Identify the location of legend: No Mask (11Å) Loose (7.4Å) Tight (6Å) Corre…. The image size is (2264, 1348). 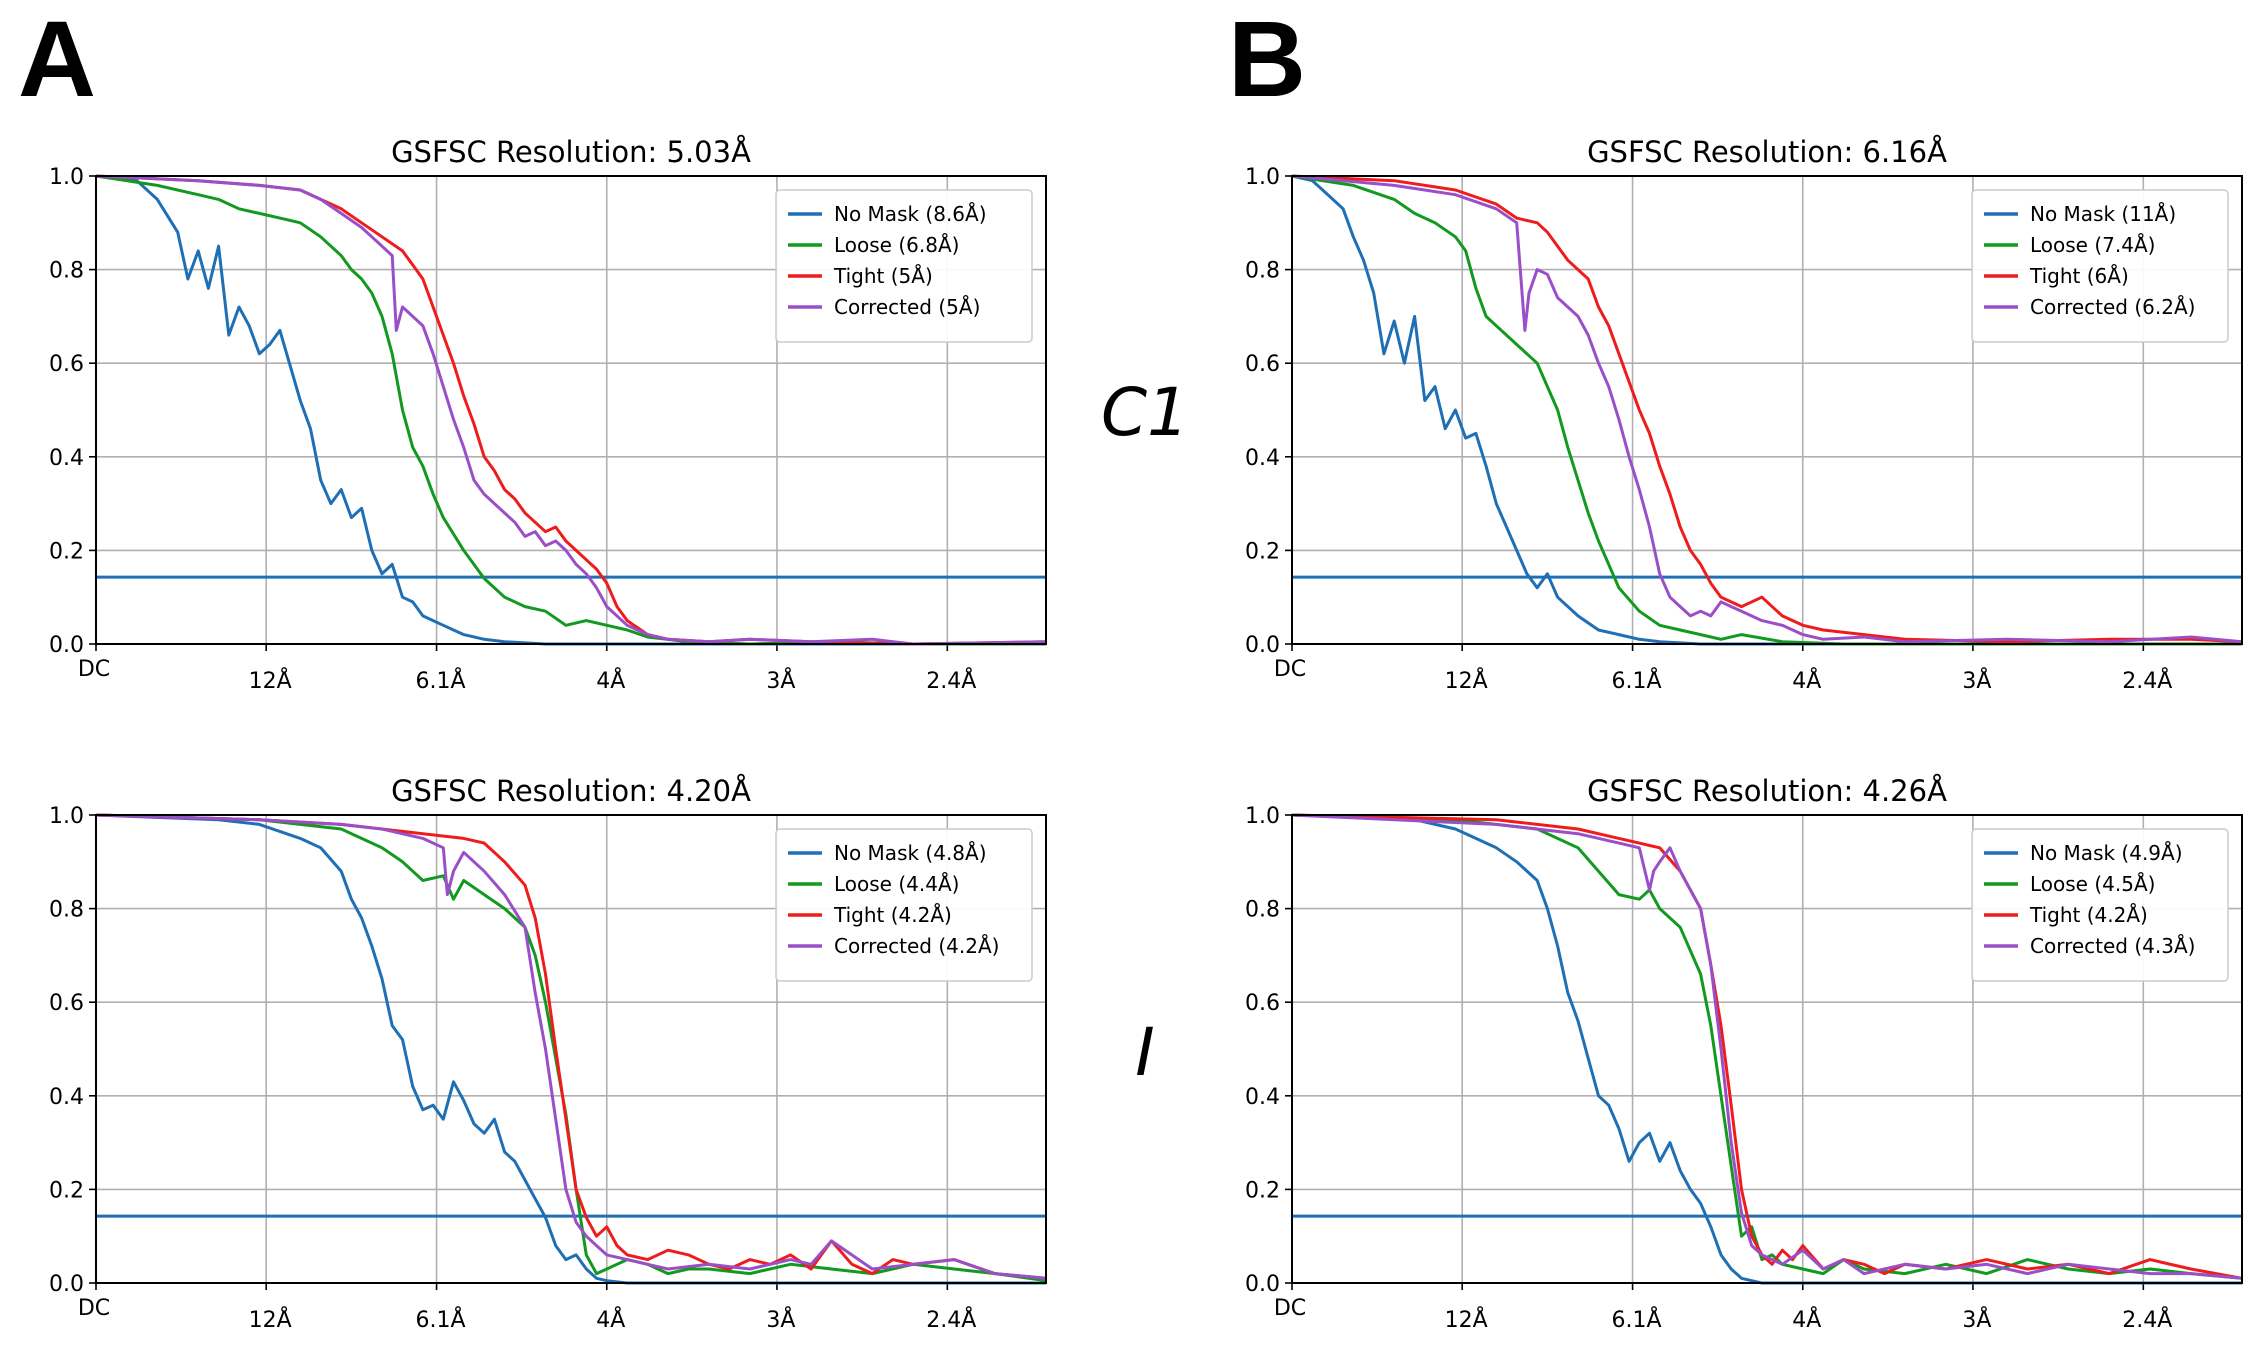
(2100, 266).